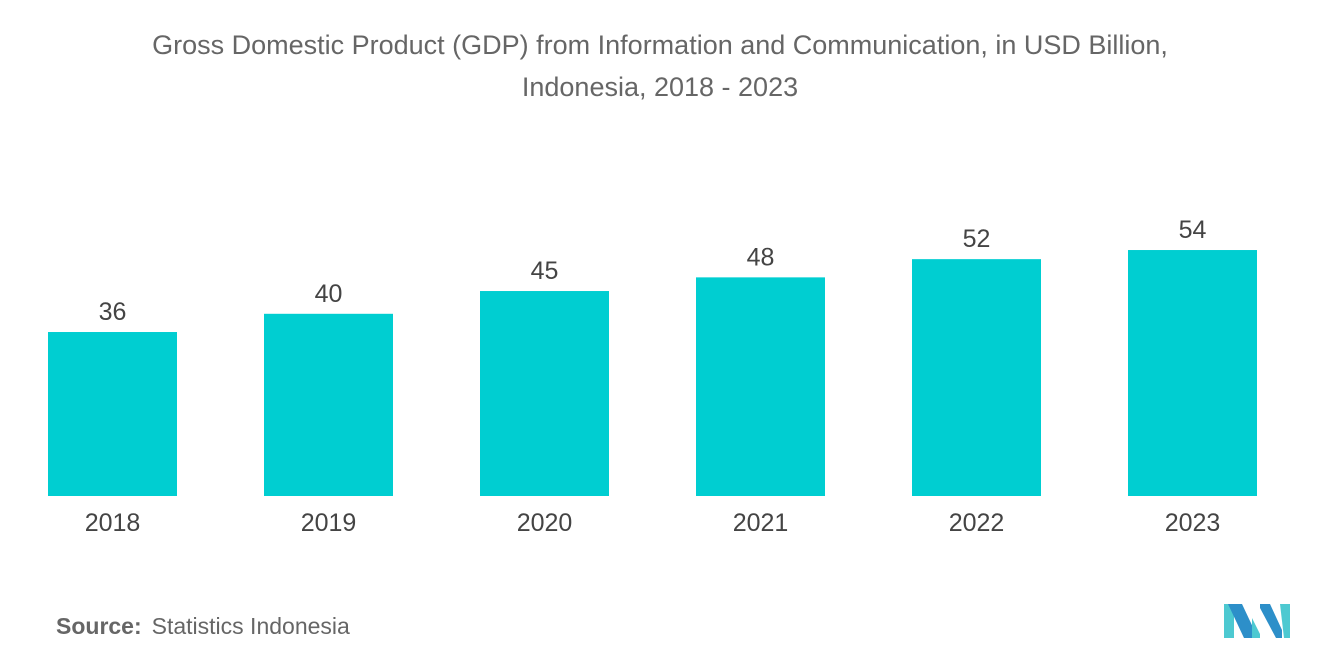 The image size is (1320, 665). What do you see at coordinates (250, 626) in the screenshot?
I see `source-text: Statistics Indonesia` at bounding box center [250, 626].